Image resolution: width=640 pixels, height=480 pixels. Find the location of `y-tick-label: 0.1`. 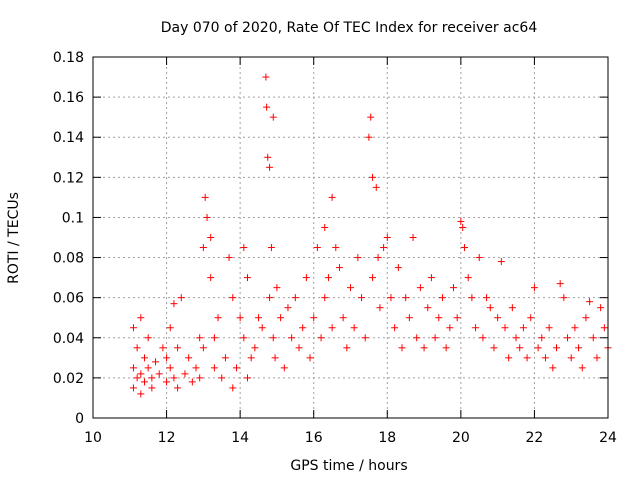

y-tick-label: 0.1 is located at coordinates (73, 218).